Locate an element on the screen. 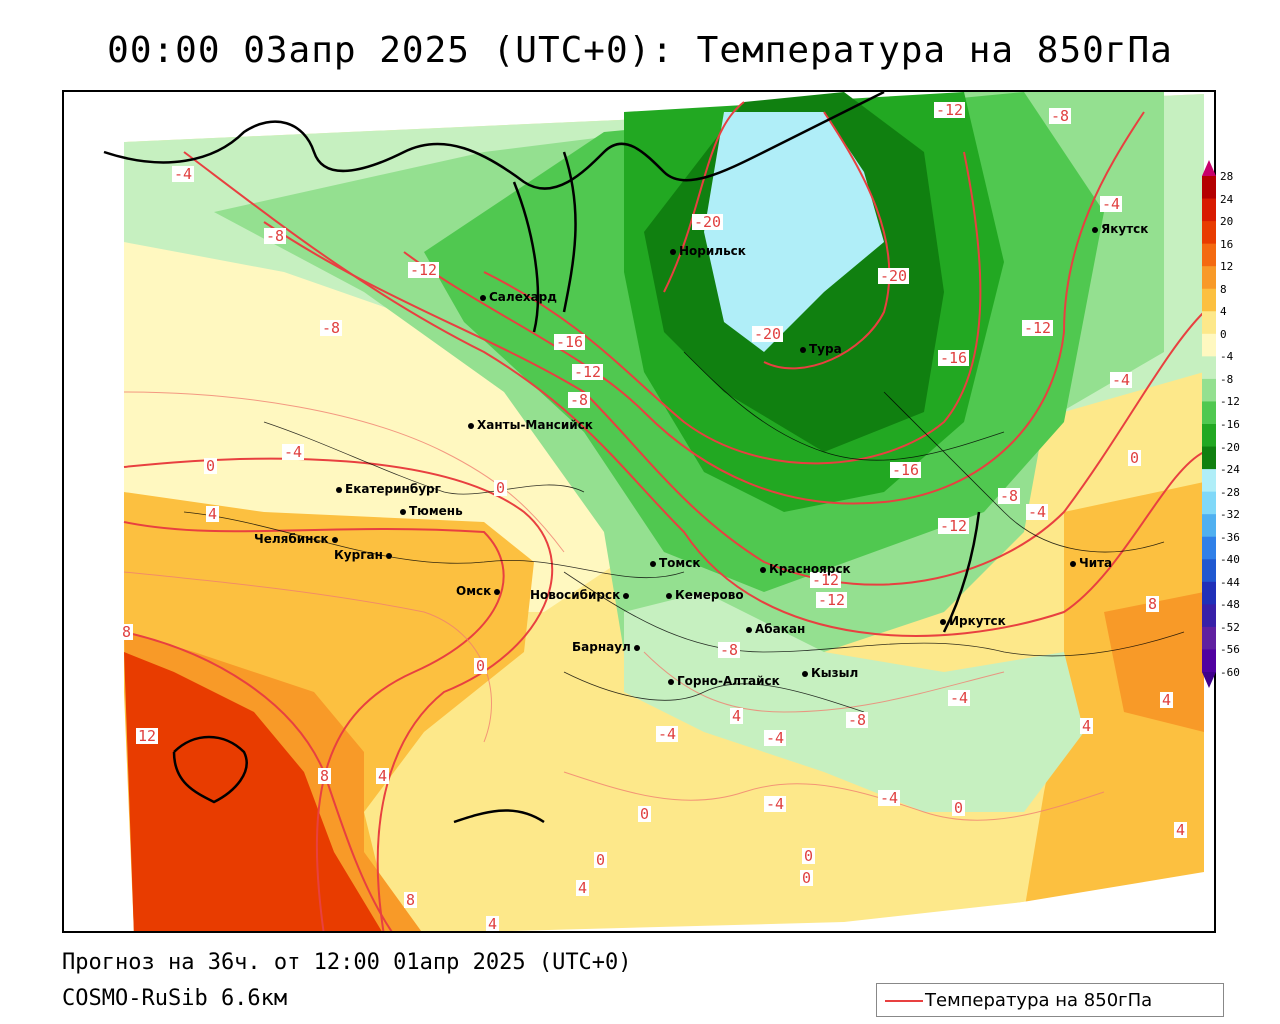  field-zone-orange-se is located at coordinates (1114, 697).